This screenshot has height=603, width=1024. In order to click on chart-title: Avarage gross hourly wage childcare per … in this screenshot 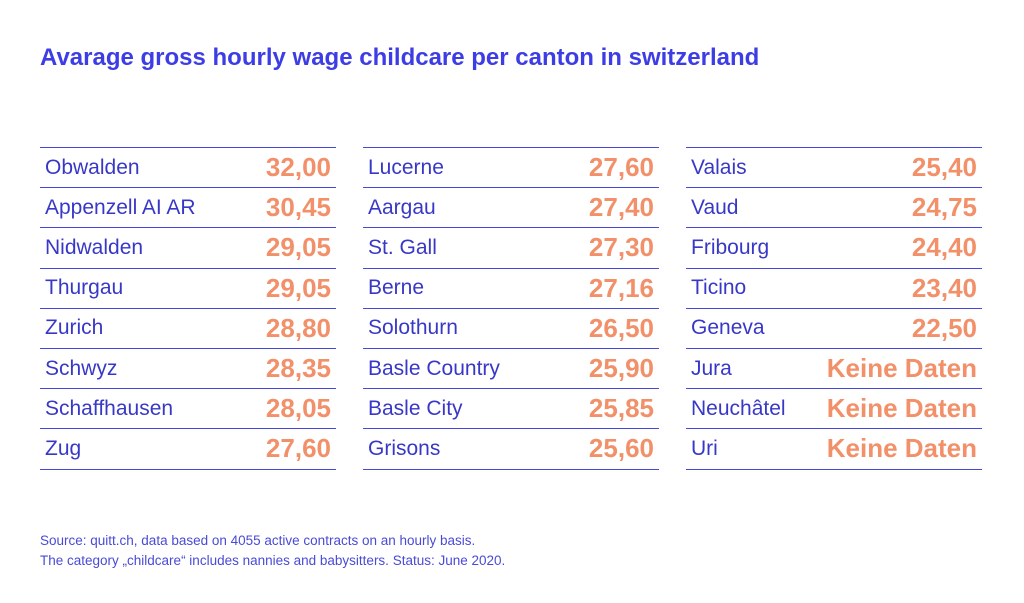, I will do `click(400, 57)`.